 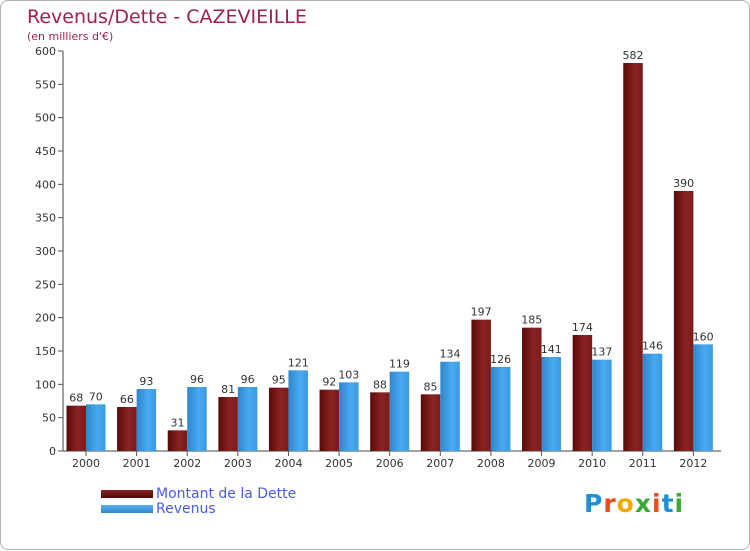 What do you see at coordinates (187, 463) in the screenshot?
I see `x-tick-label: 2002` at bounding box center [187, 463].